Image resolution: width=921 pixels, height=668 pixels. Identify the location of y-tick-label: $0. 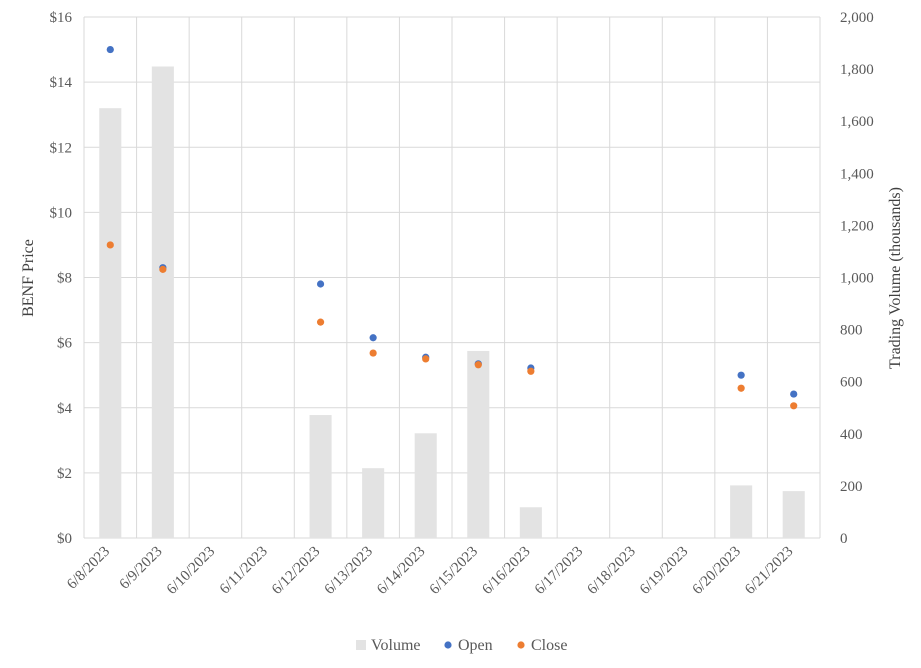
(64, 539).